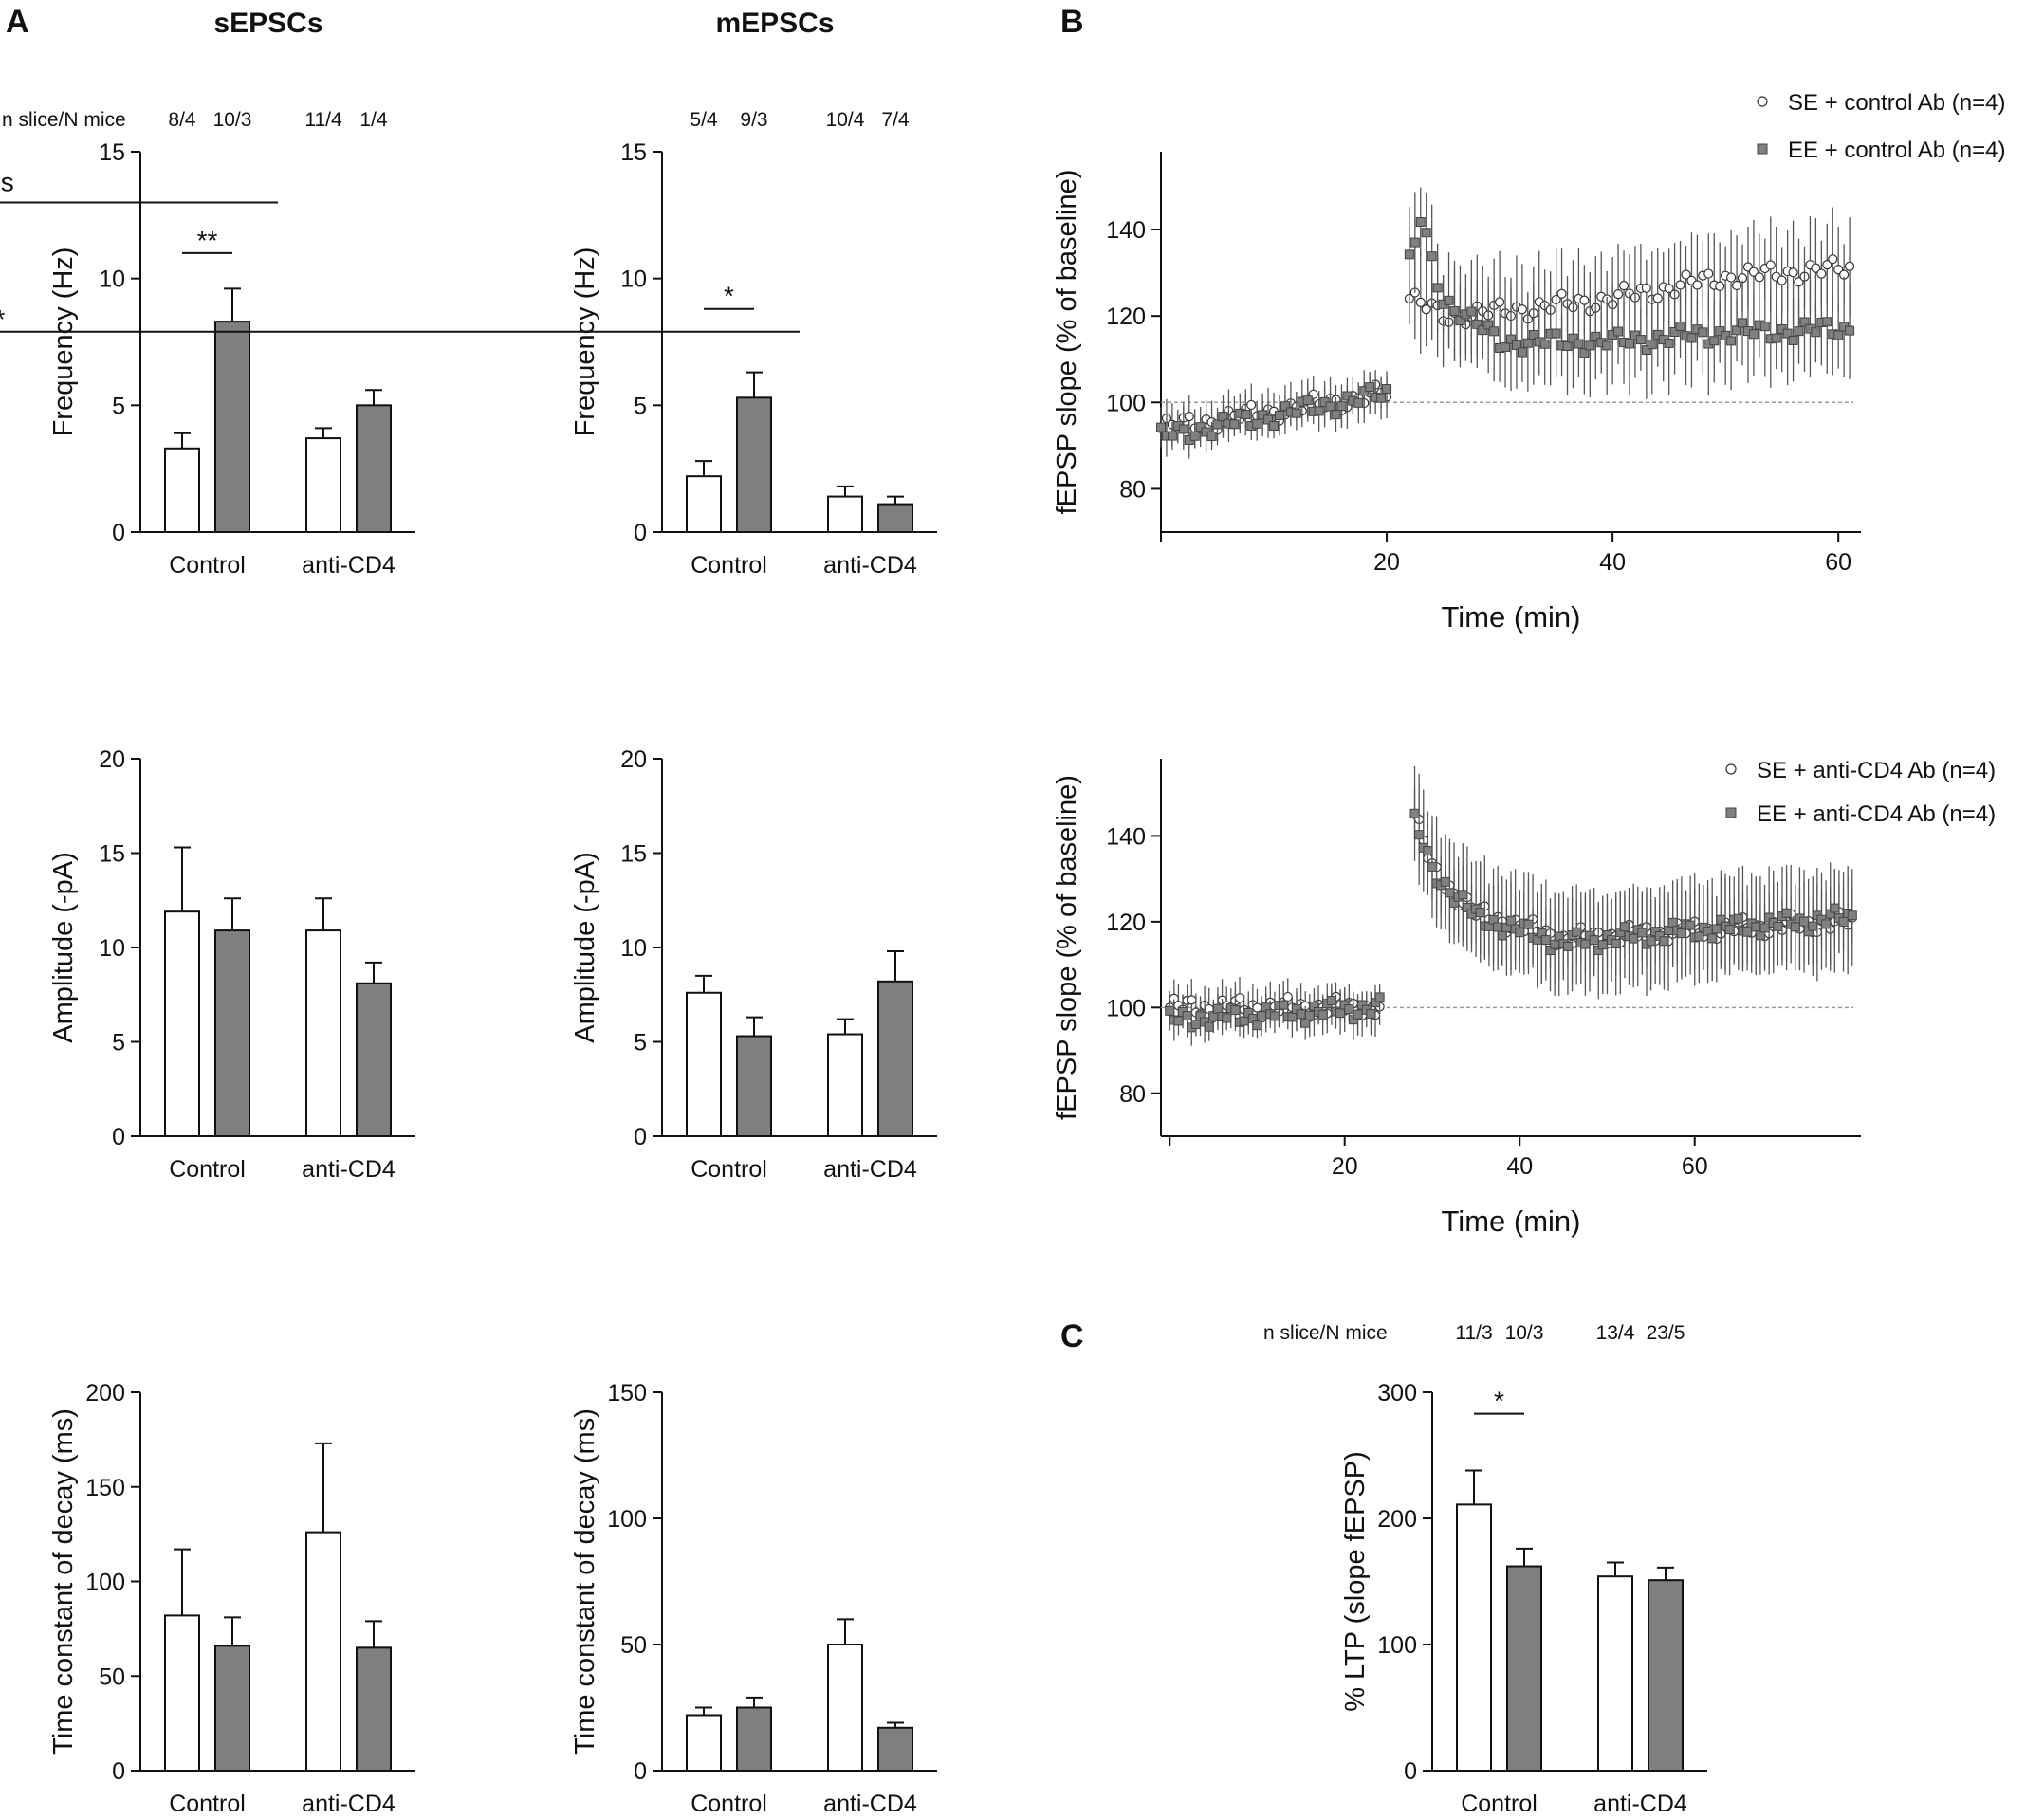 This screenshot has width=2044, height=1820. I want to click on chart-title: mEPSCs, so click(775, 23).